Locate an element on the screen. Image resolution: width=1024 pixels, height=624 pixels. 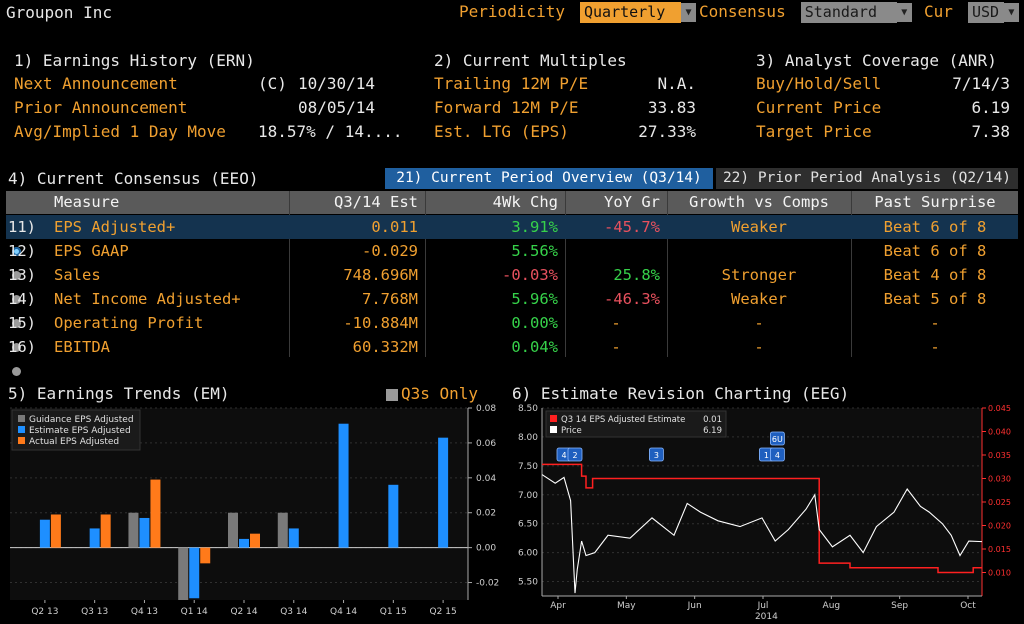
col-past-surprise: Past Surprise is located at coordinates (935, 202).